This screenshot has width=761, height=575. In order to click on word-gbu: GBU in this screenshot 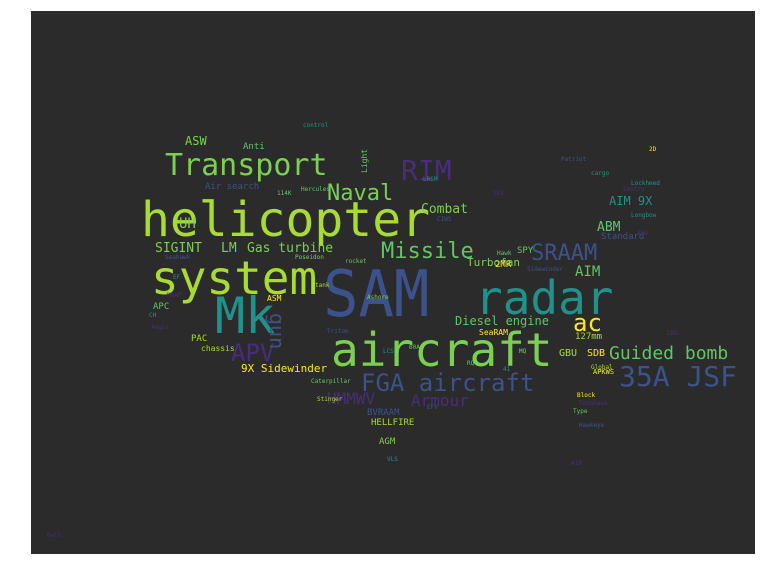, I will do `click(568, 353)`.